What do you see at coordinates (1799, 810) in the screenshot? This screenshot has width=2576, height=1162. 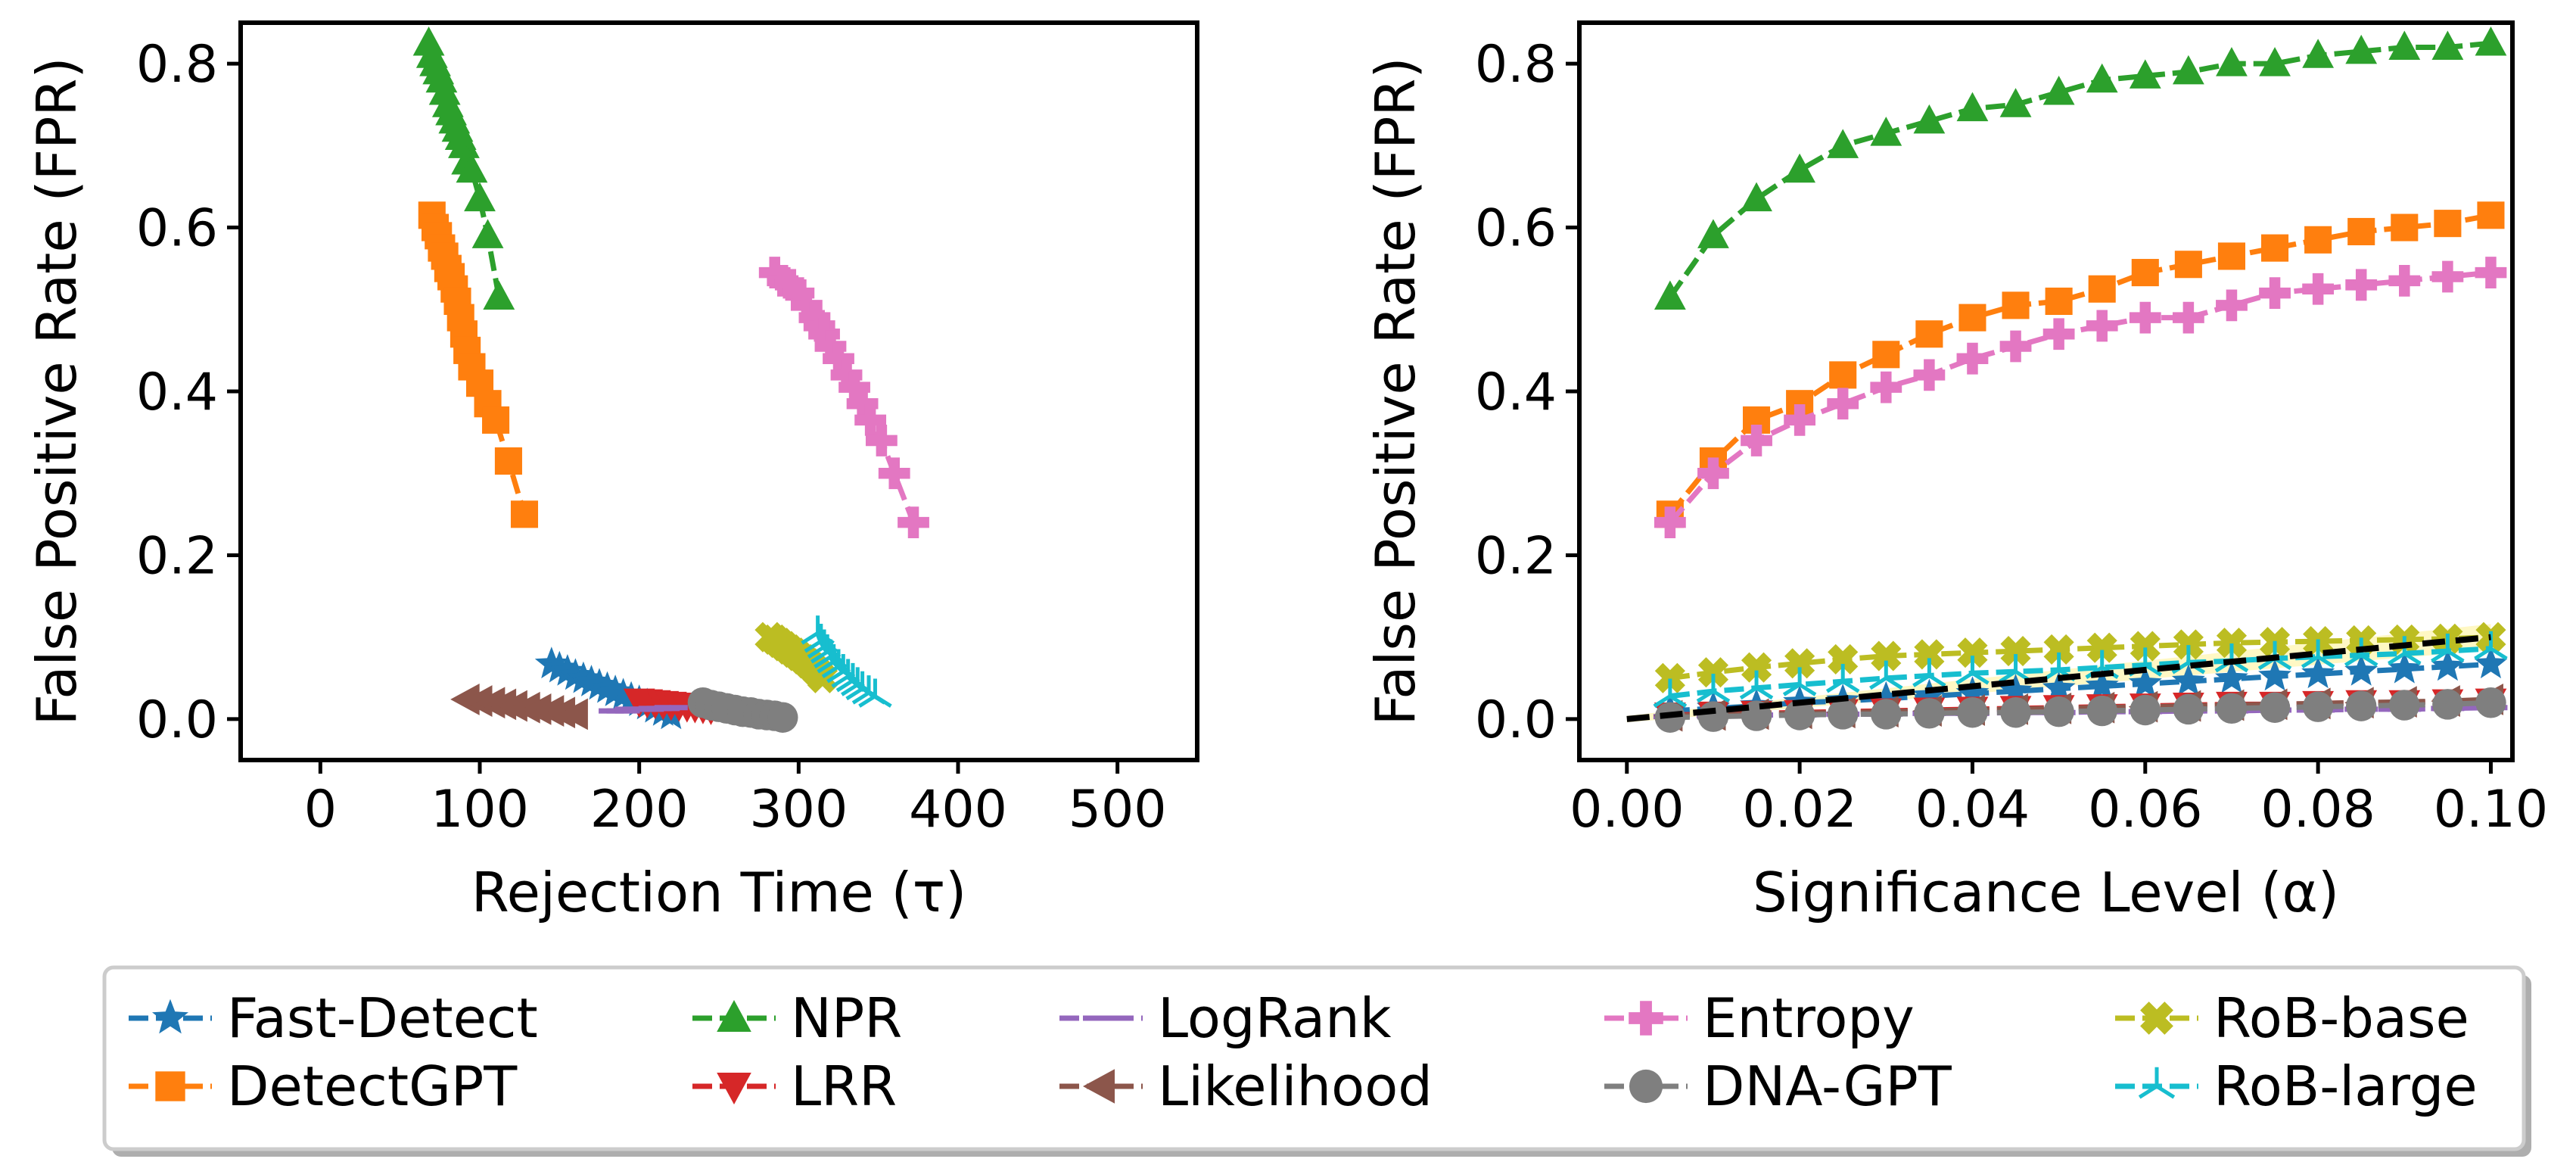 I see `right-x-tick-label: 0.02` at bounding box center [1799, 810].